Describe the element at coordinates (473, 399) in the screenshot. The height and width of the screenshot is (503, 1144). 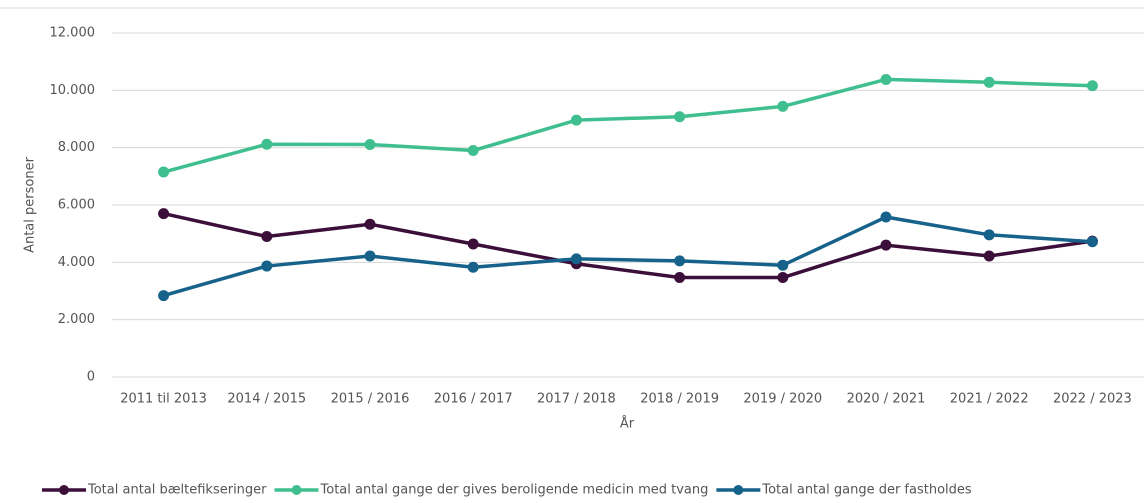
I see `x-tick-label: 2016 / 2017` at that location.